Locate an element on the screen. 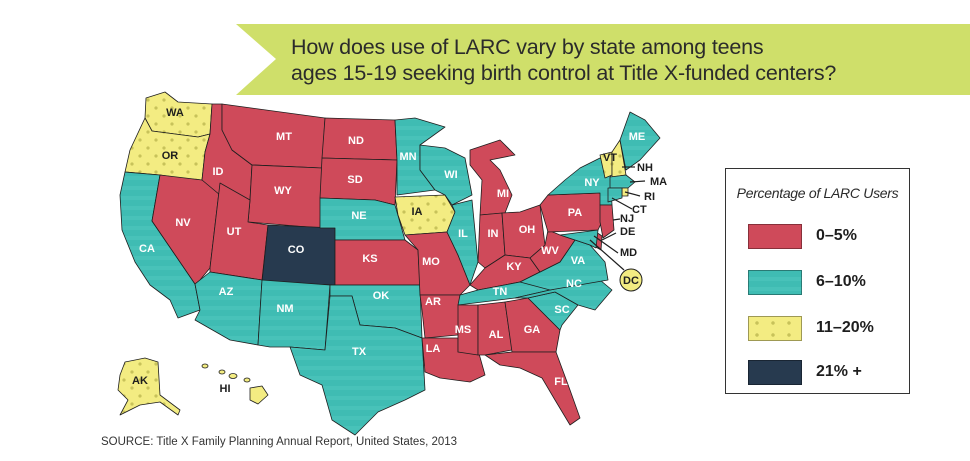 The height and width of the screenshot is (461, 970). callout-lines is located at coordinates (617, 218).